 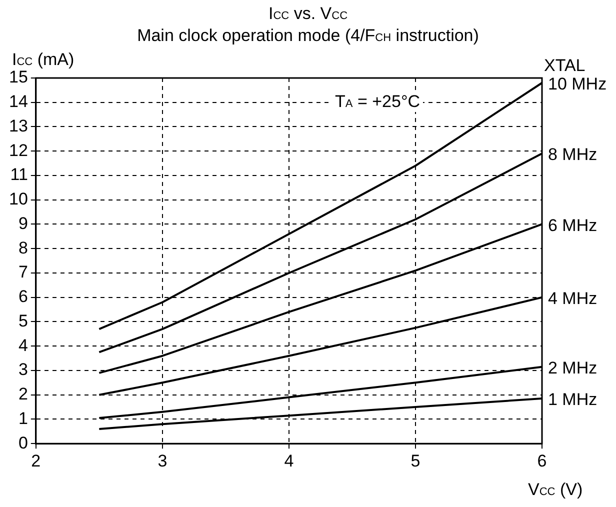 I want to click on series-label: 6 MHz, so click(x=573, y=225).